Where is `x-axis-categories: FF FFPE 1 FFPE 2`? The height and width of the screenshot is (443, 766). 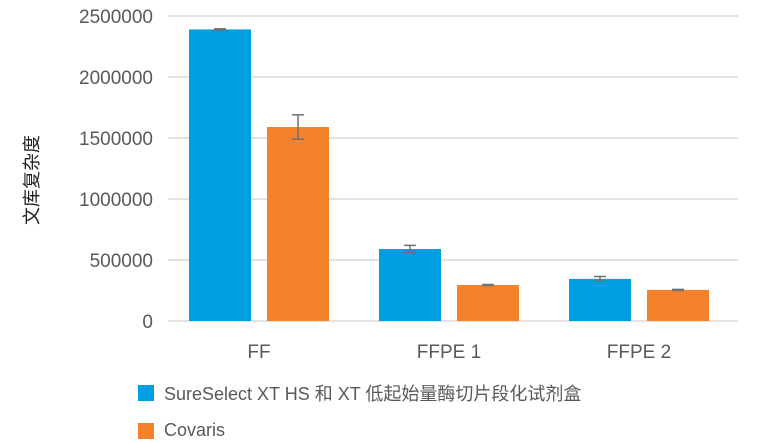
x-axis-categories: FF FFPE 1 FFPE 2 is located at coordinates (459, 352).